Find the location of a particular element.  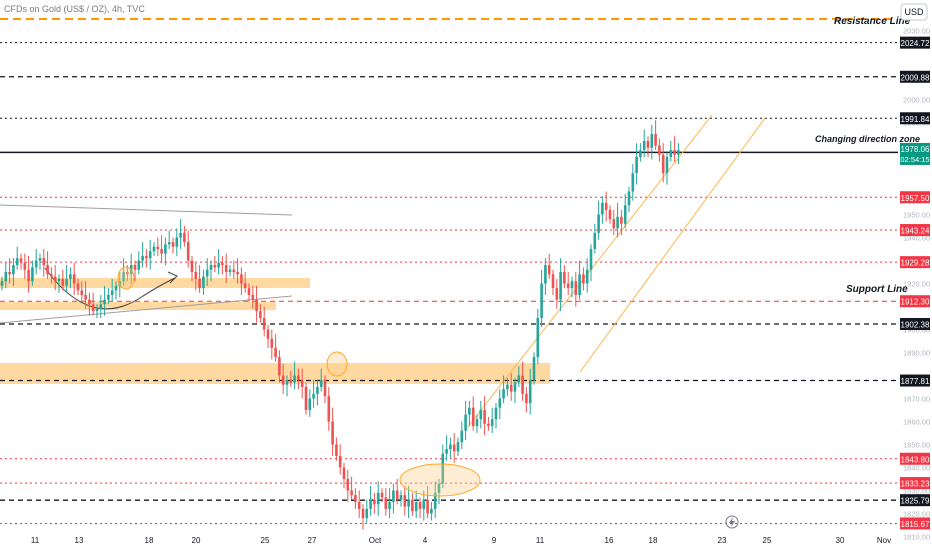

x-tick-5: 27 is located at coordinates (312, 540).